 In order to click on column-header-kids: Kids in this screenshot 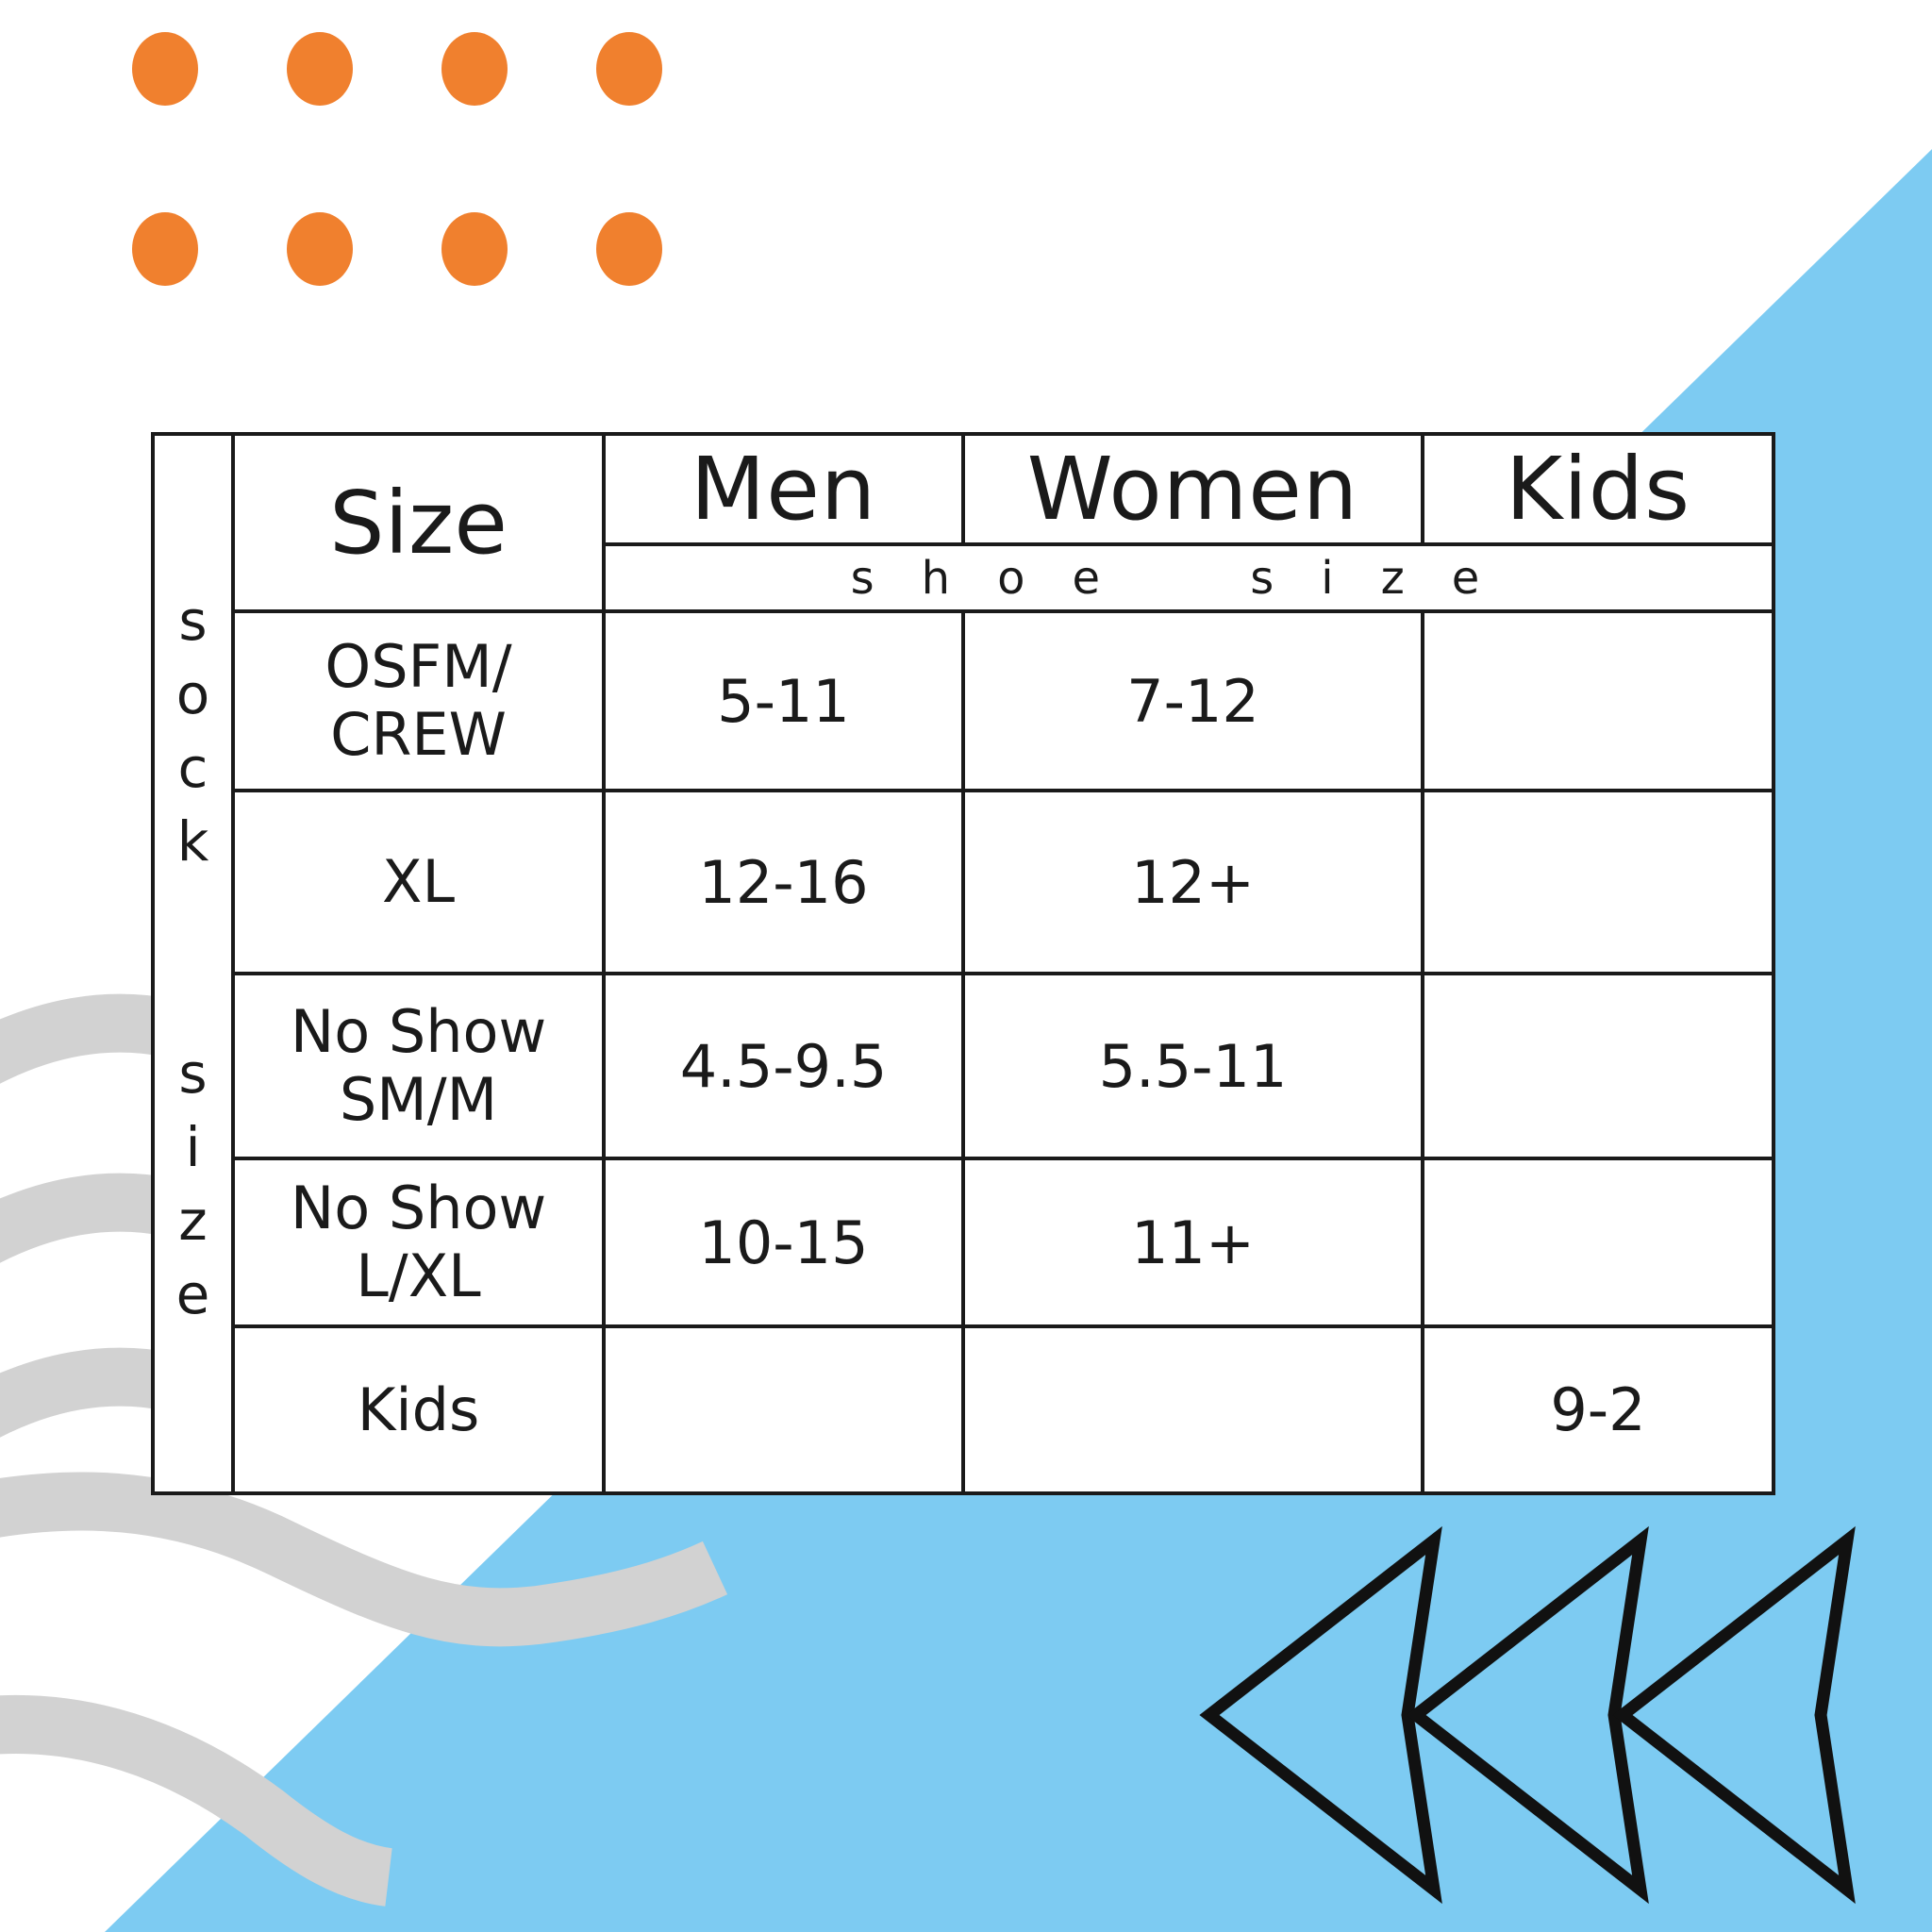, I will do `click(1598, 489)`.